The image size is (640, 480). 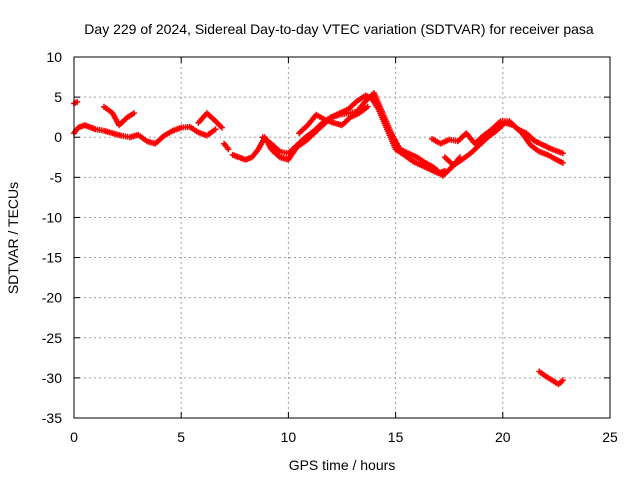 I want to click on y-tick-label: -30, so click(x=52, y=378).